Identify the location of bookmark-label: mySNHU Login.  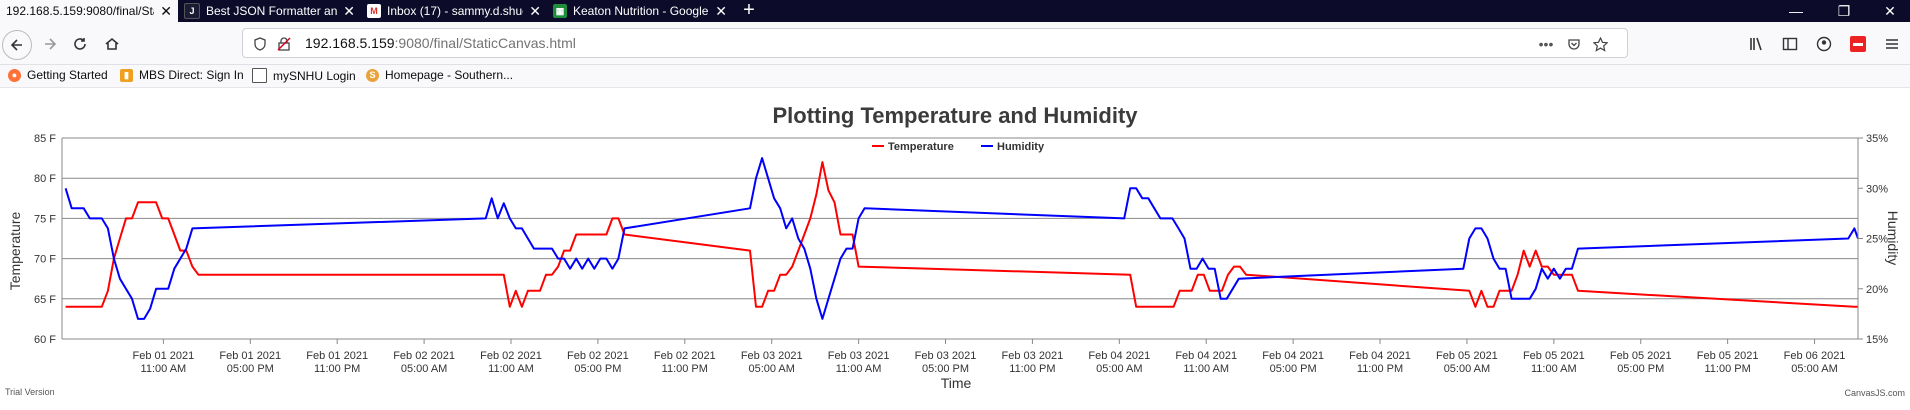
(314, 75).